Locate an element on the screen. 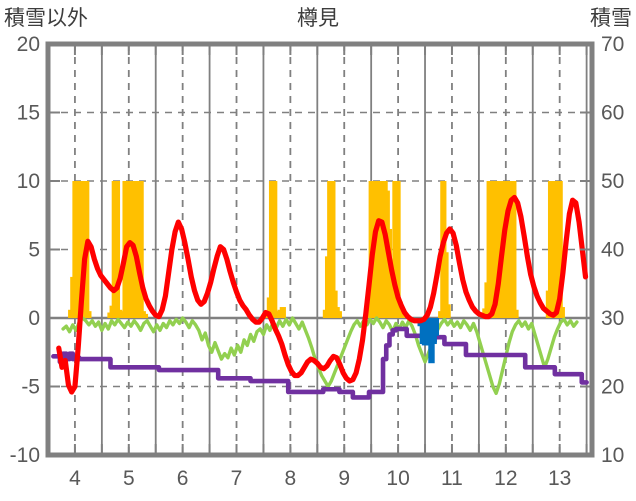 The image size is (636, 501). left-tick-label: 20 is located at coordinates (28, 44).